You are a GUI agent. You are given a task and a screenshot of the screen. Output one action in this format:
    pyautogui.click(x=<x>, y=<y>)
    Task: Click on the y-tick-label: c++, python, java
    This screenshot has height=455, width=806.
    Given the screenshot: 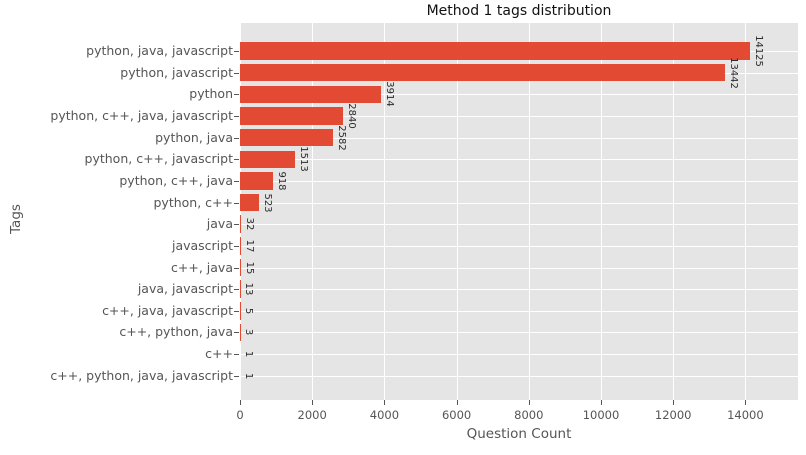 What is the action you would take?
    pyautogui.click(x=176, y=332)
    